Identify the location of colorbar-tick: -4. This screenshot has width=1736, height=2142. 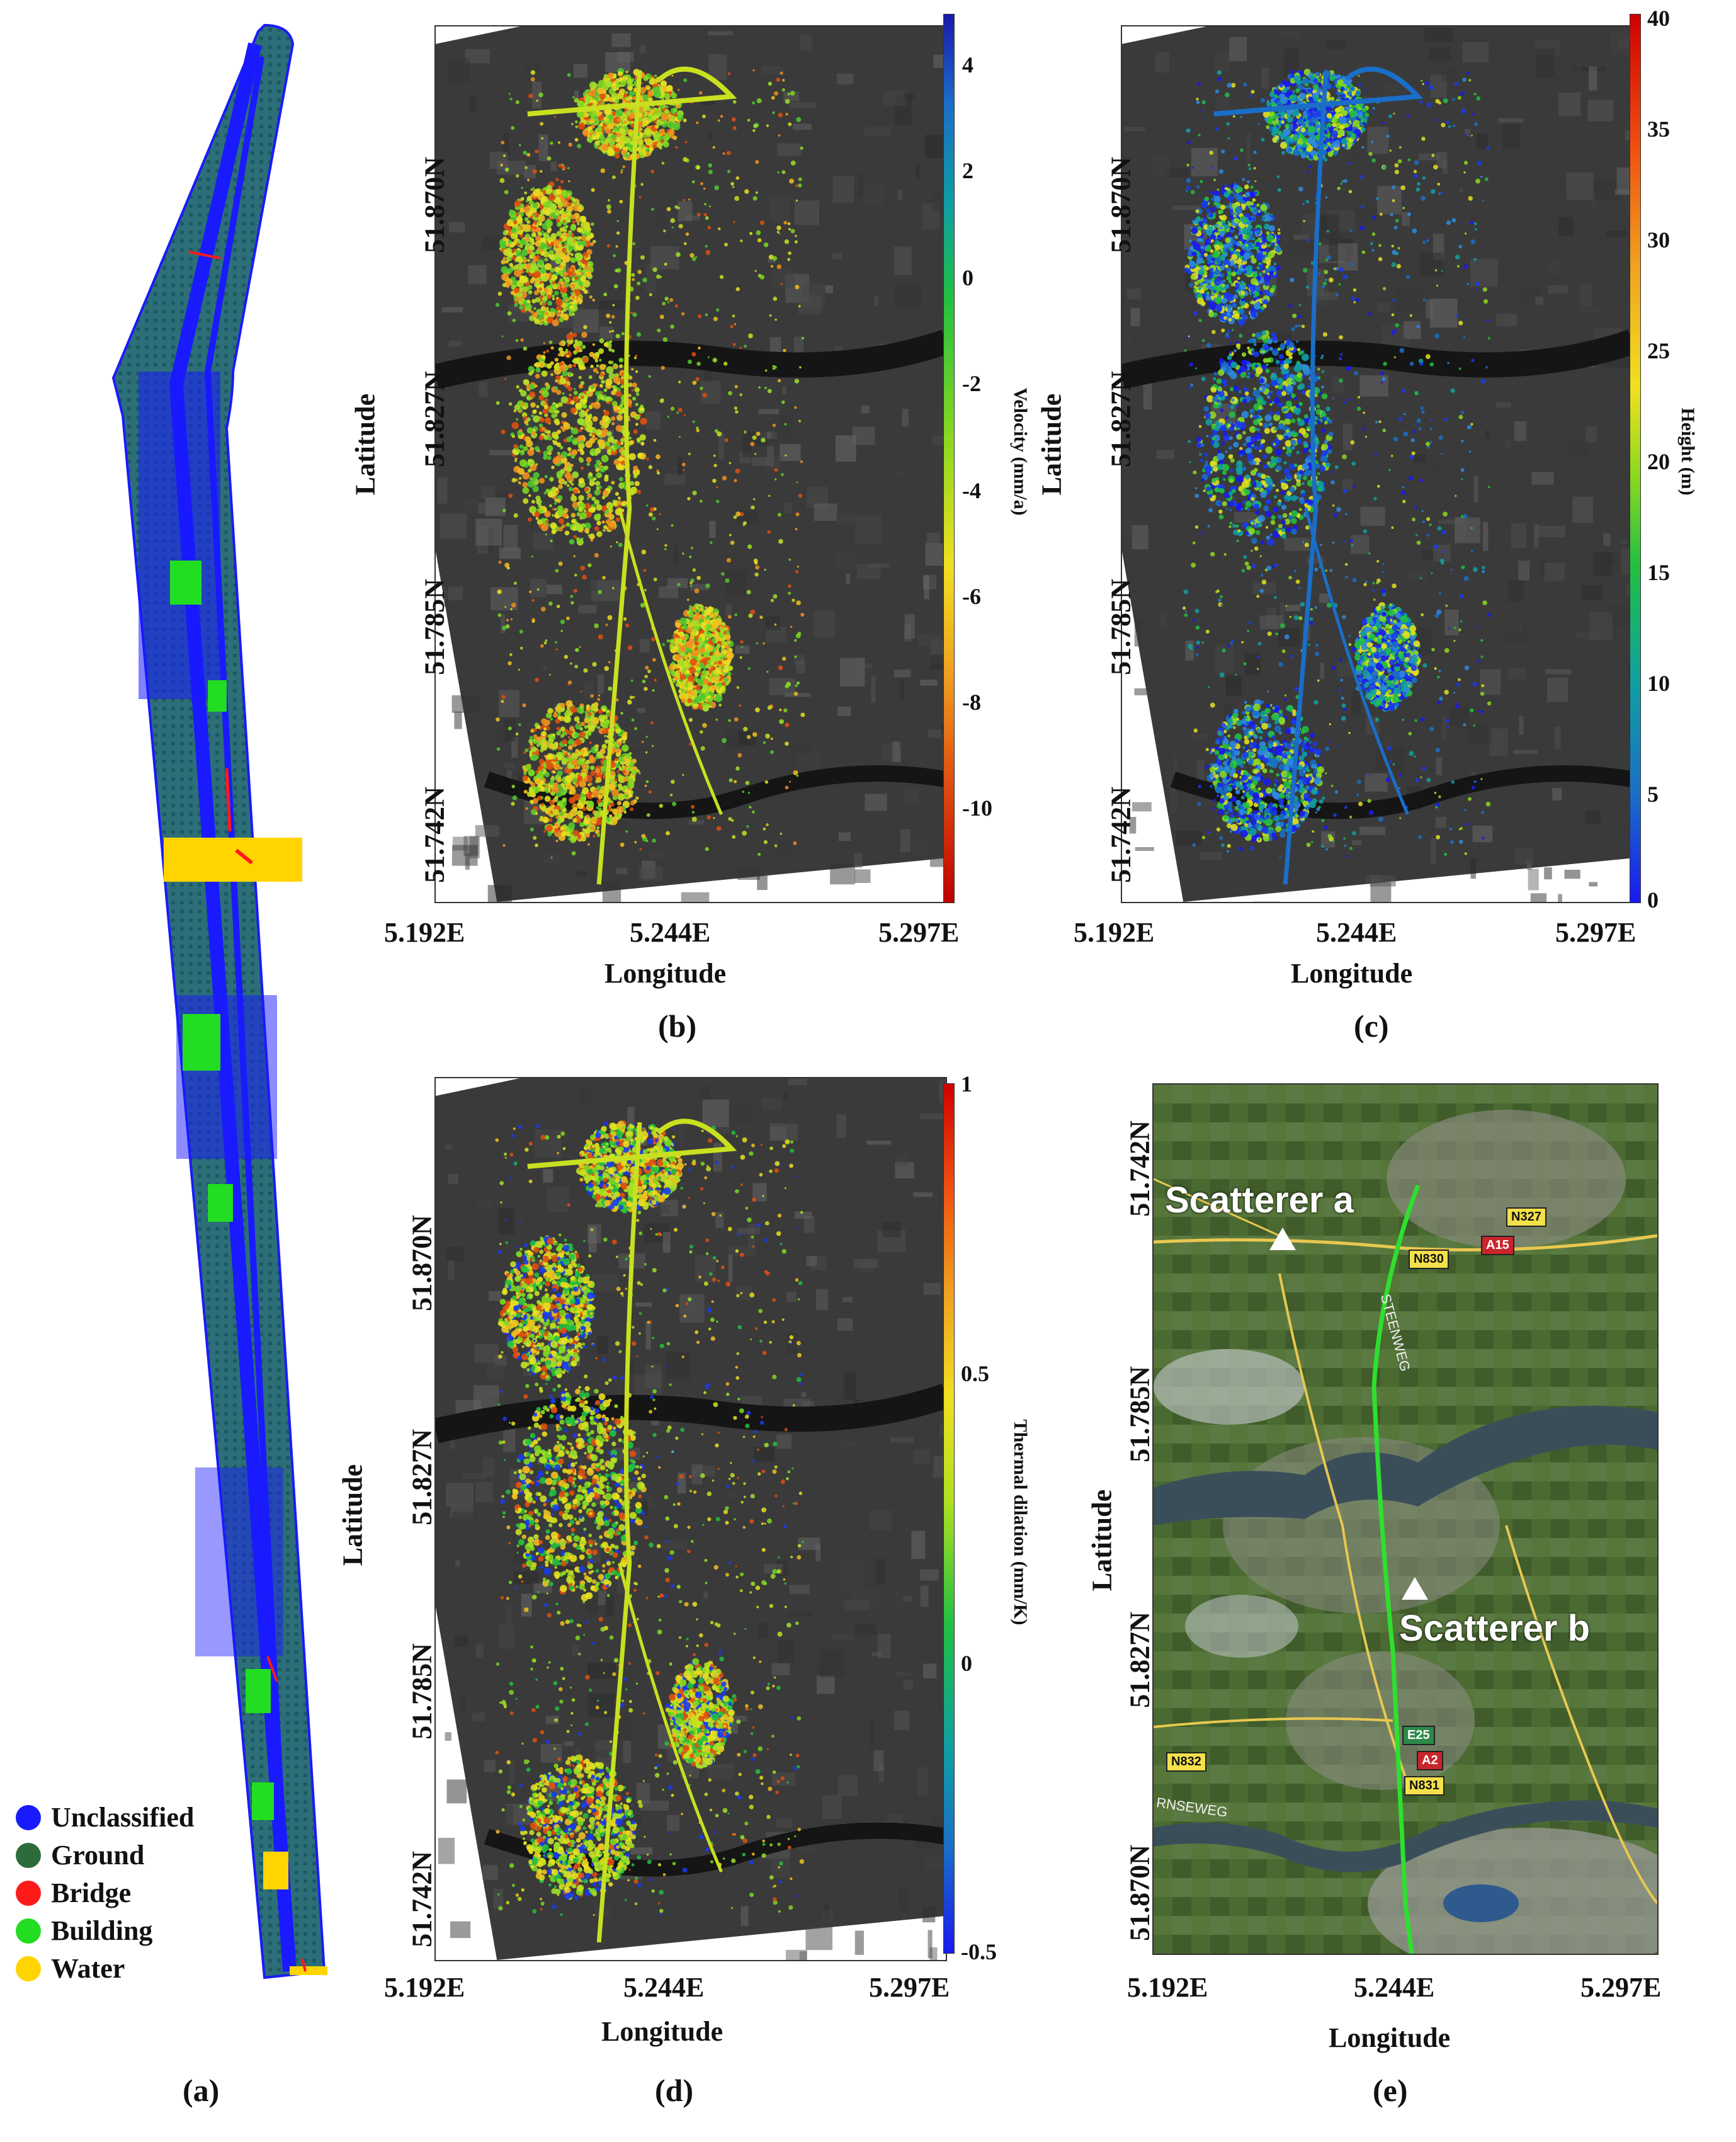
(972, 490).